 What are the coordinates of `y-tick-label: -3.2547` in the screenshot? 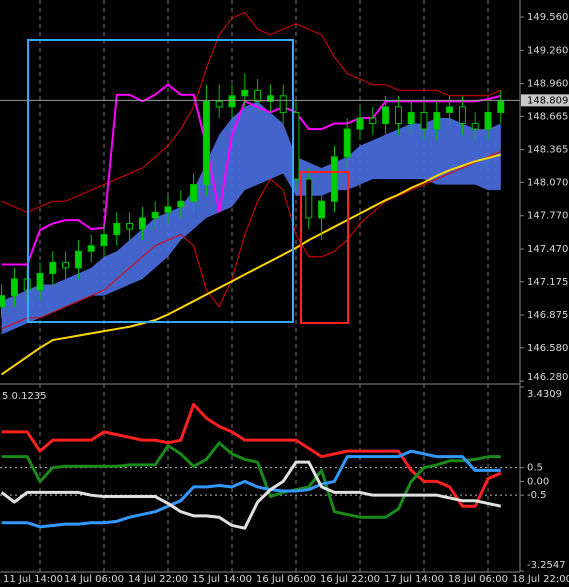 It's located at (546, 565).